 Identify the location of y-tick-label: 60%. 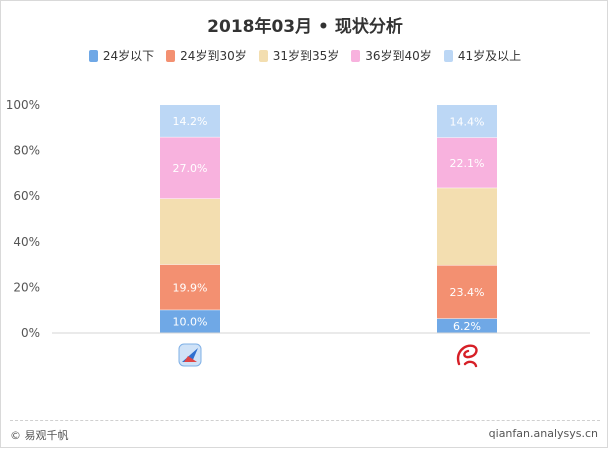
(26, 196).